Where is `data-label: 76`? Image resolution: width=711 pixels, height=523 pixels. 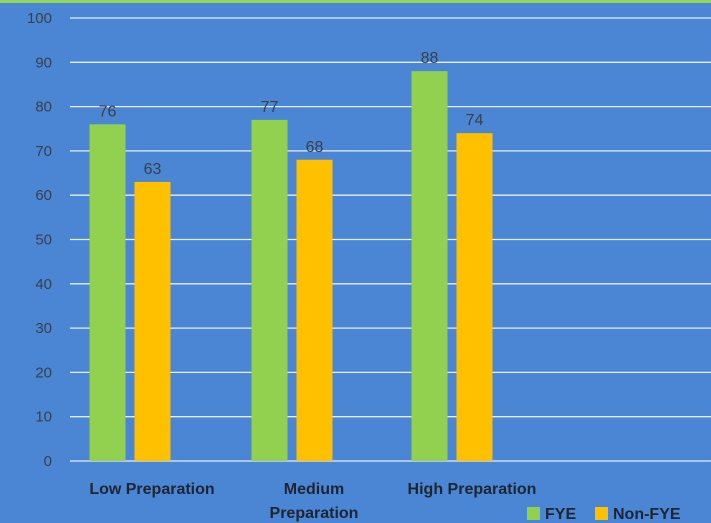 data-label: 76 is located at coordinates (108, 111).